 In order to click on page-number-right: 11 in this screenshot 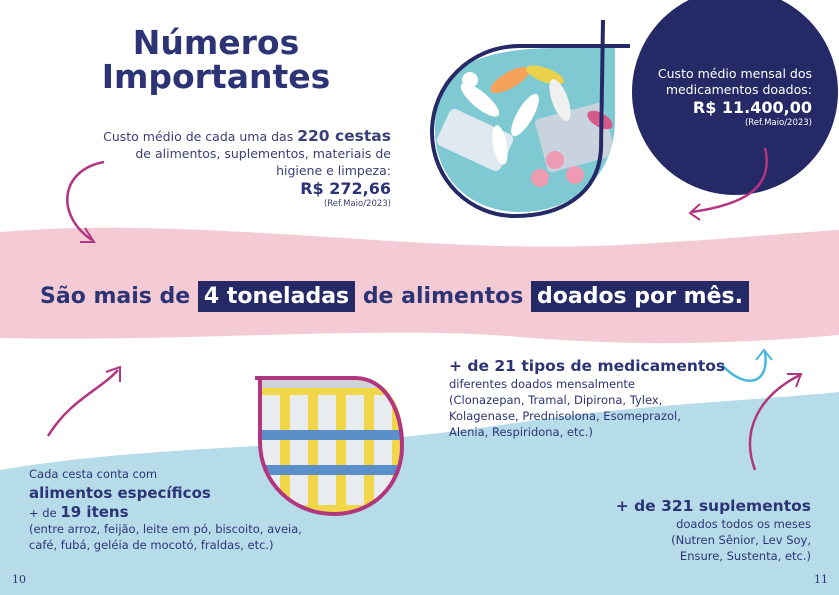, I will do `click(821, 579)`.